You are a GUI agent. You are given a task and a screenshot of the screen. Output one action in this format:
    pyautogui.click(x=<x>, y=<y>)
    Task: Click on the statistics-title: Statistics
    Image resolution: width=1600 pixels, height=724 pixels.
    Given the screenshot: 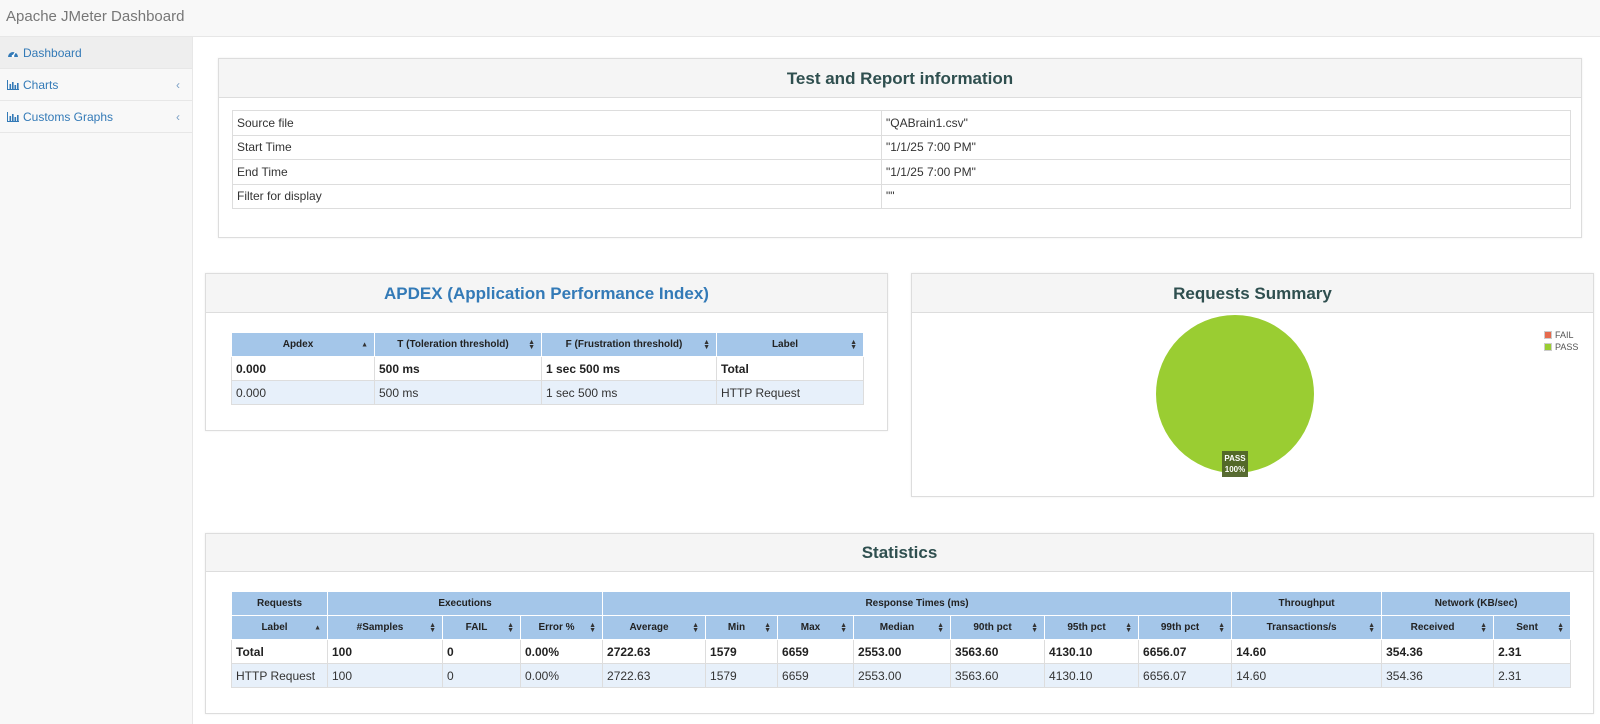 What is the action you would take?
    pyautogui.click(x=899, y=553)
    